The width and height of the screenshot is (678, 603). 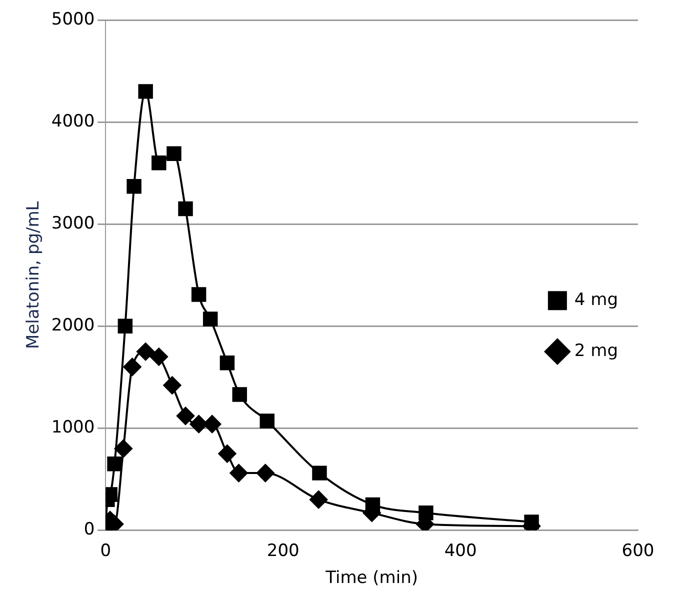 What do you see at coordinates (371, 578) in the screenshot?
I see `x-axis-title: Time (min)` at bounding box center [371, 578].